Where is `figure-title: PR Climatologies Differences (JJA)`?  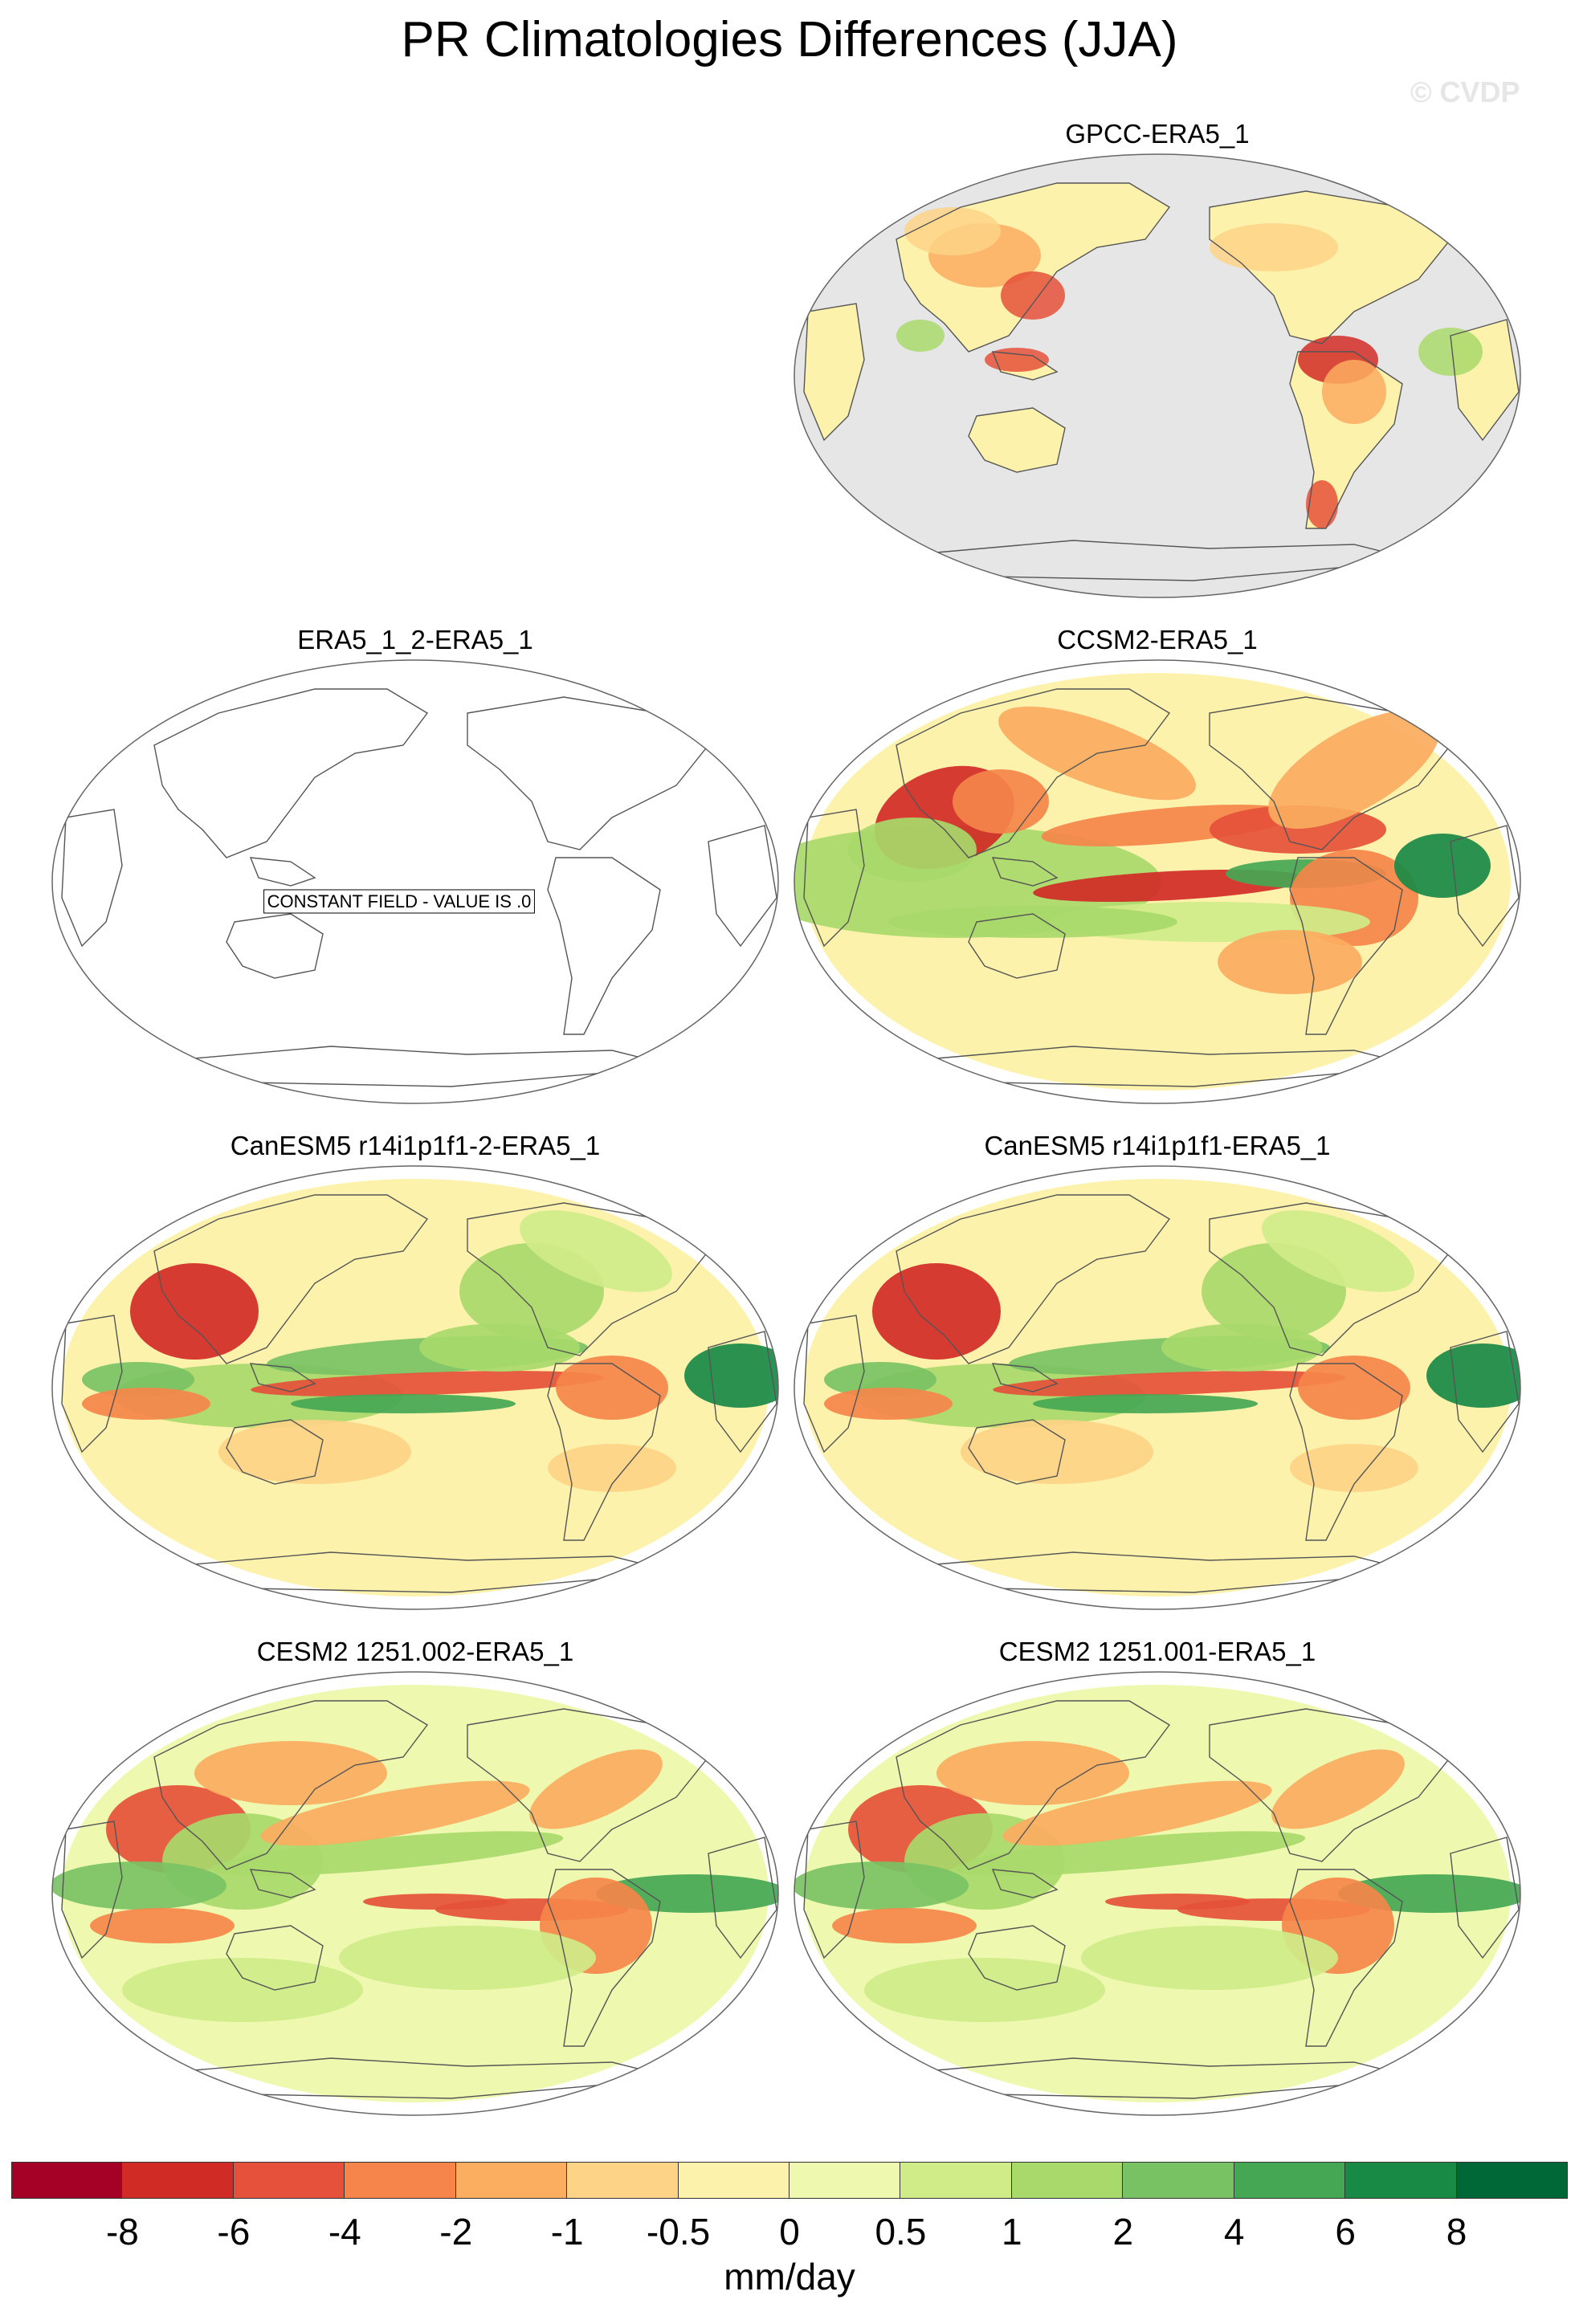 figure-title: PR Climatologies Differences (JJA) is located at coordinates (789, 40).